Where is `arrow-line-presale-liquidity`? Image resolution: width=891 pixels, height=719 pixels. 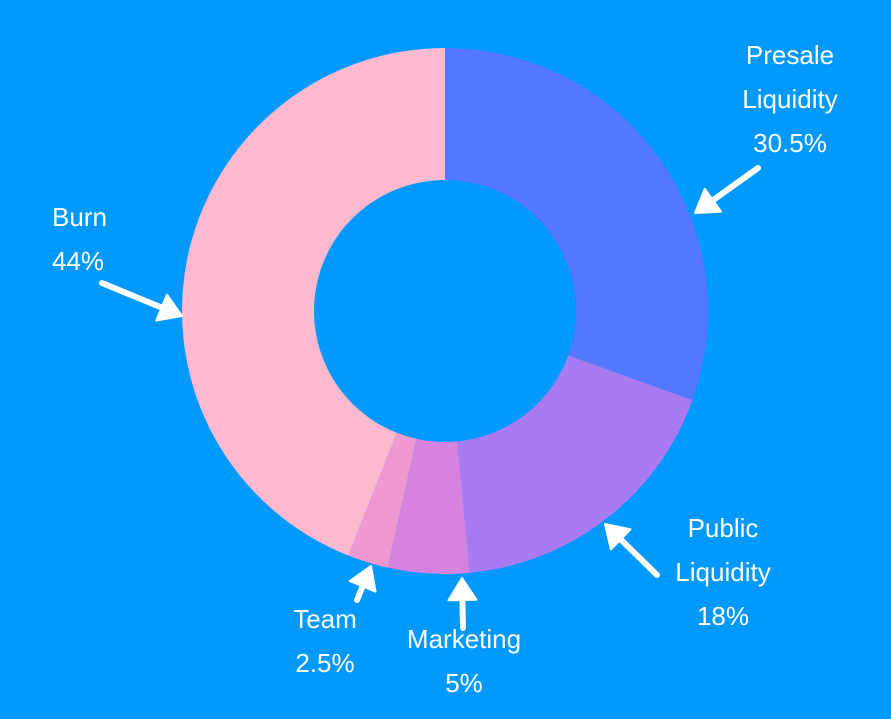
arrow-line-presale-liquidity is located at coordinates (733, 185).